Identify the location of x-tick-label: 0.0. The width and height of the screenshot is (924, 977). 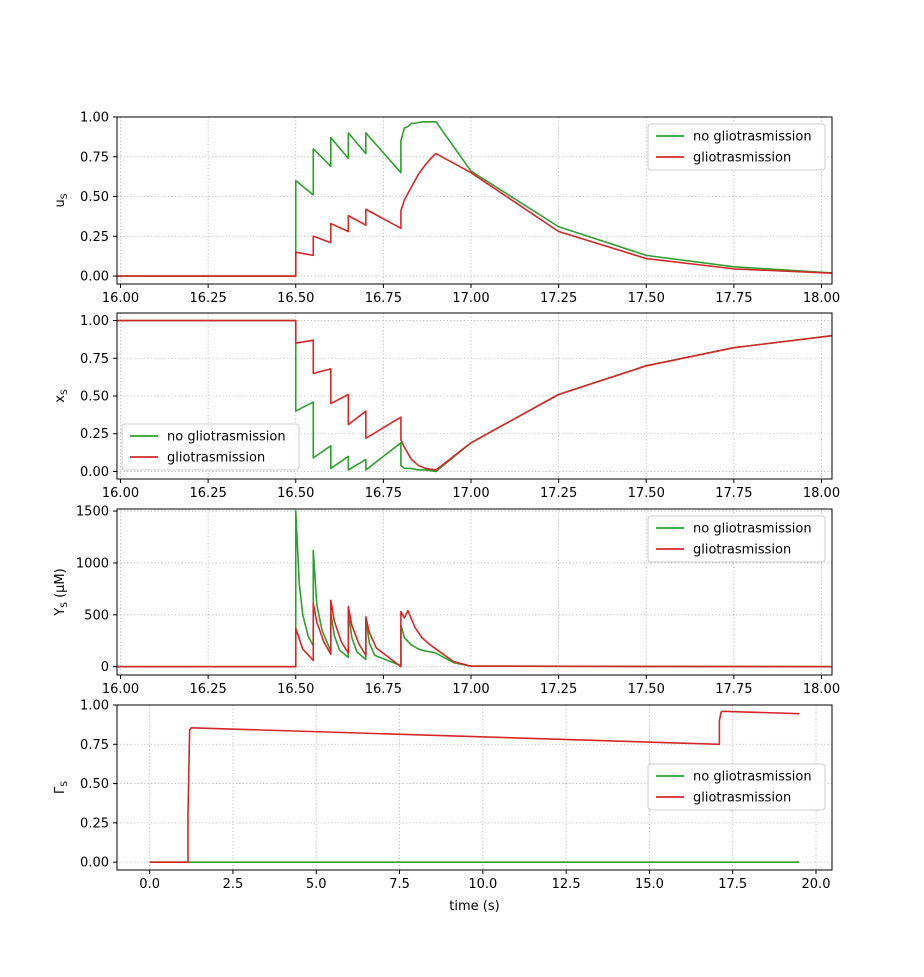
(149, 884).